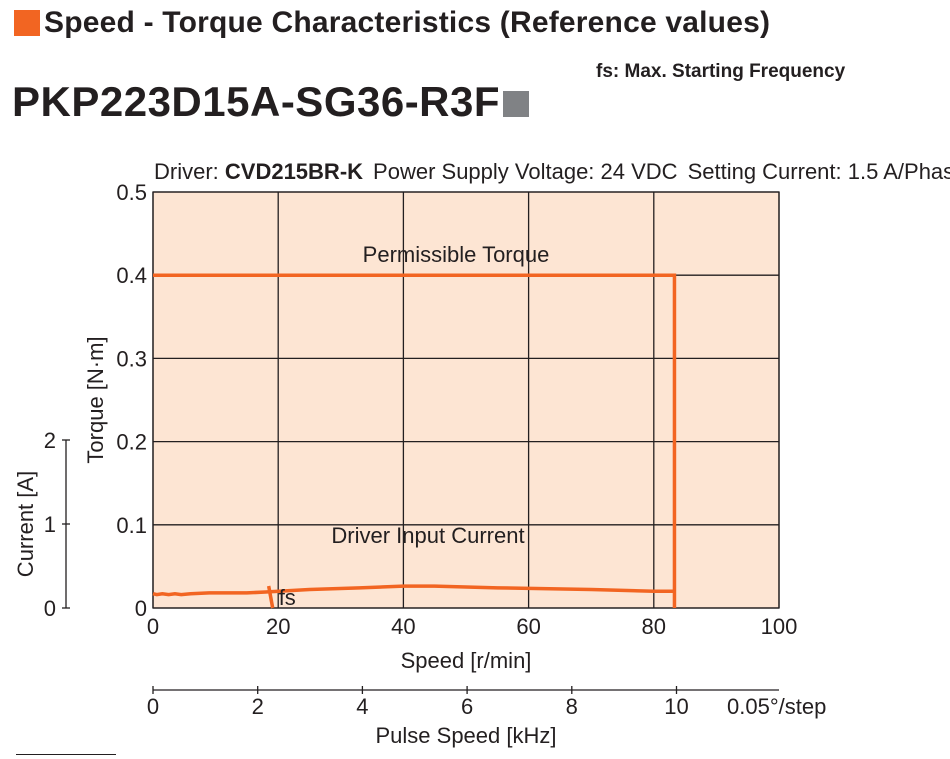 The height and width of the screenshot is (759, 950). I want to click on pulse-tick-label: 10, so click(676, 706).